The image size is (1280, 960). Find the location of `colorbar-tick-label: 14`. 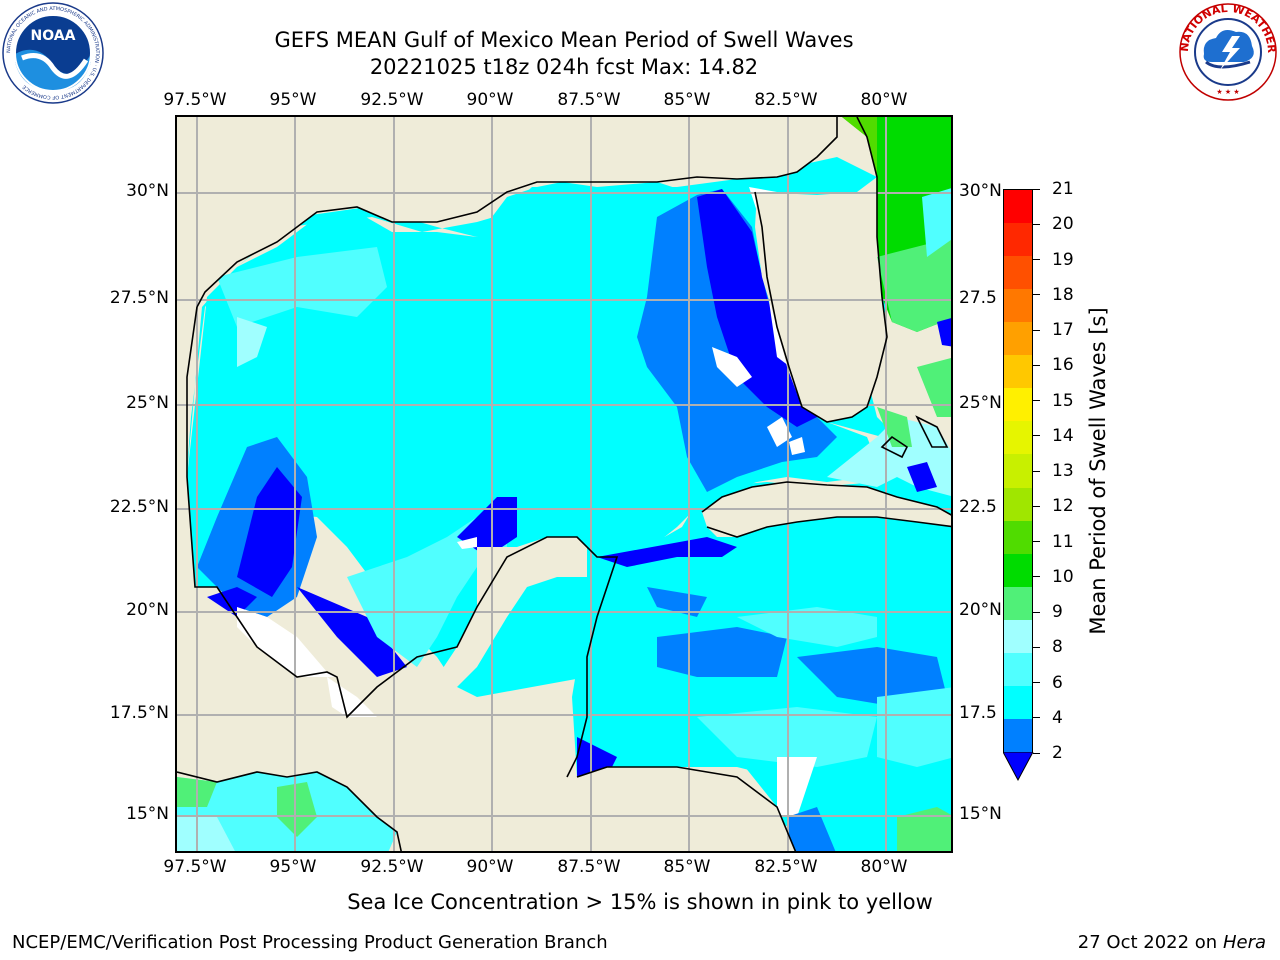

colorbar-tick-label: 14 is located at coordinates (1063, 435).